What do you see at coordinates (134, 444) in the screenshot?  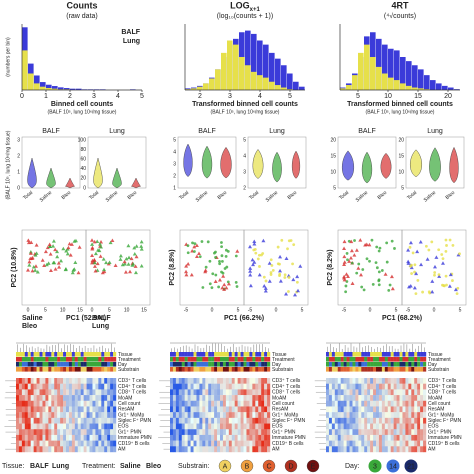 I see `row-label: CD19⁺ B cells` at bounding box center [134, 444].